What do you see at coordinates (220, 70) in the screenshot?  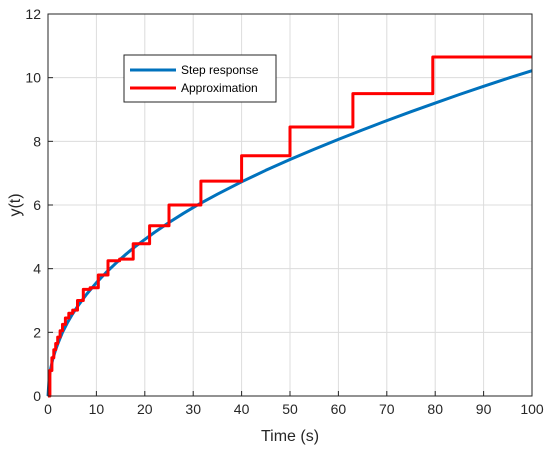 I see `legend-label-step-response: Step response` at bounding box center [220, 70].